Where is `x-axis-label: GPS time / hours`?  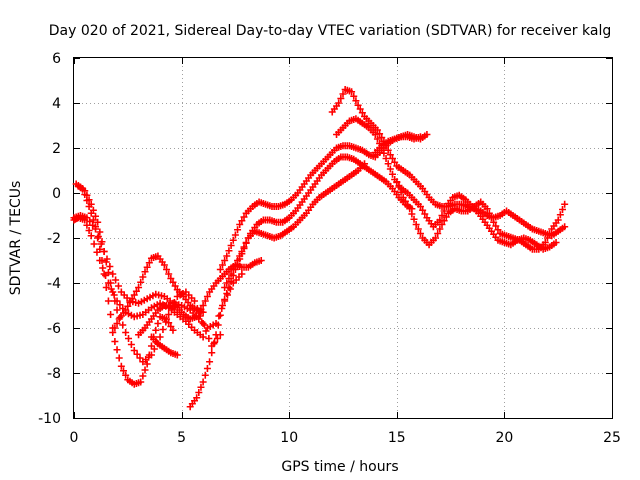
x-axis-label: GPS time / hours is located at coordinates (339, 467).